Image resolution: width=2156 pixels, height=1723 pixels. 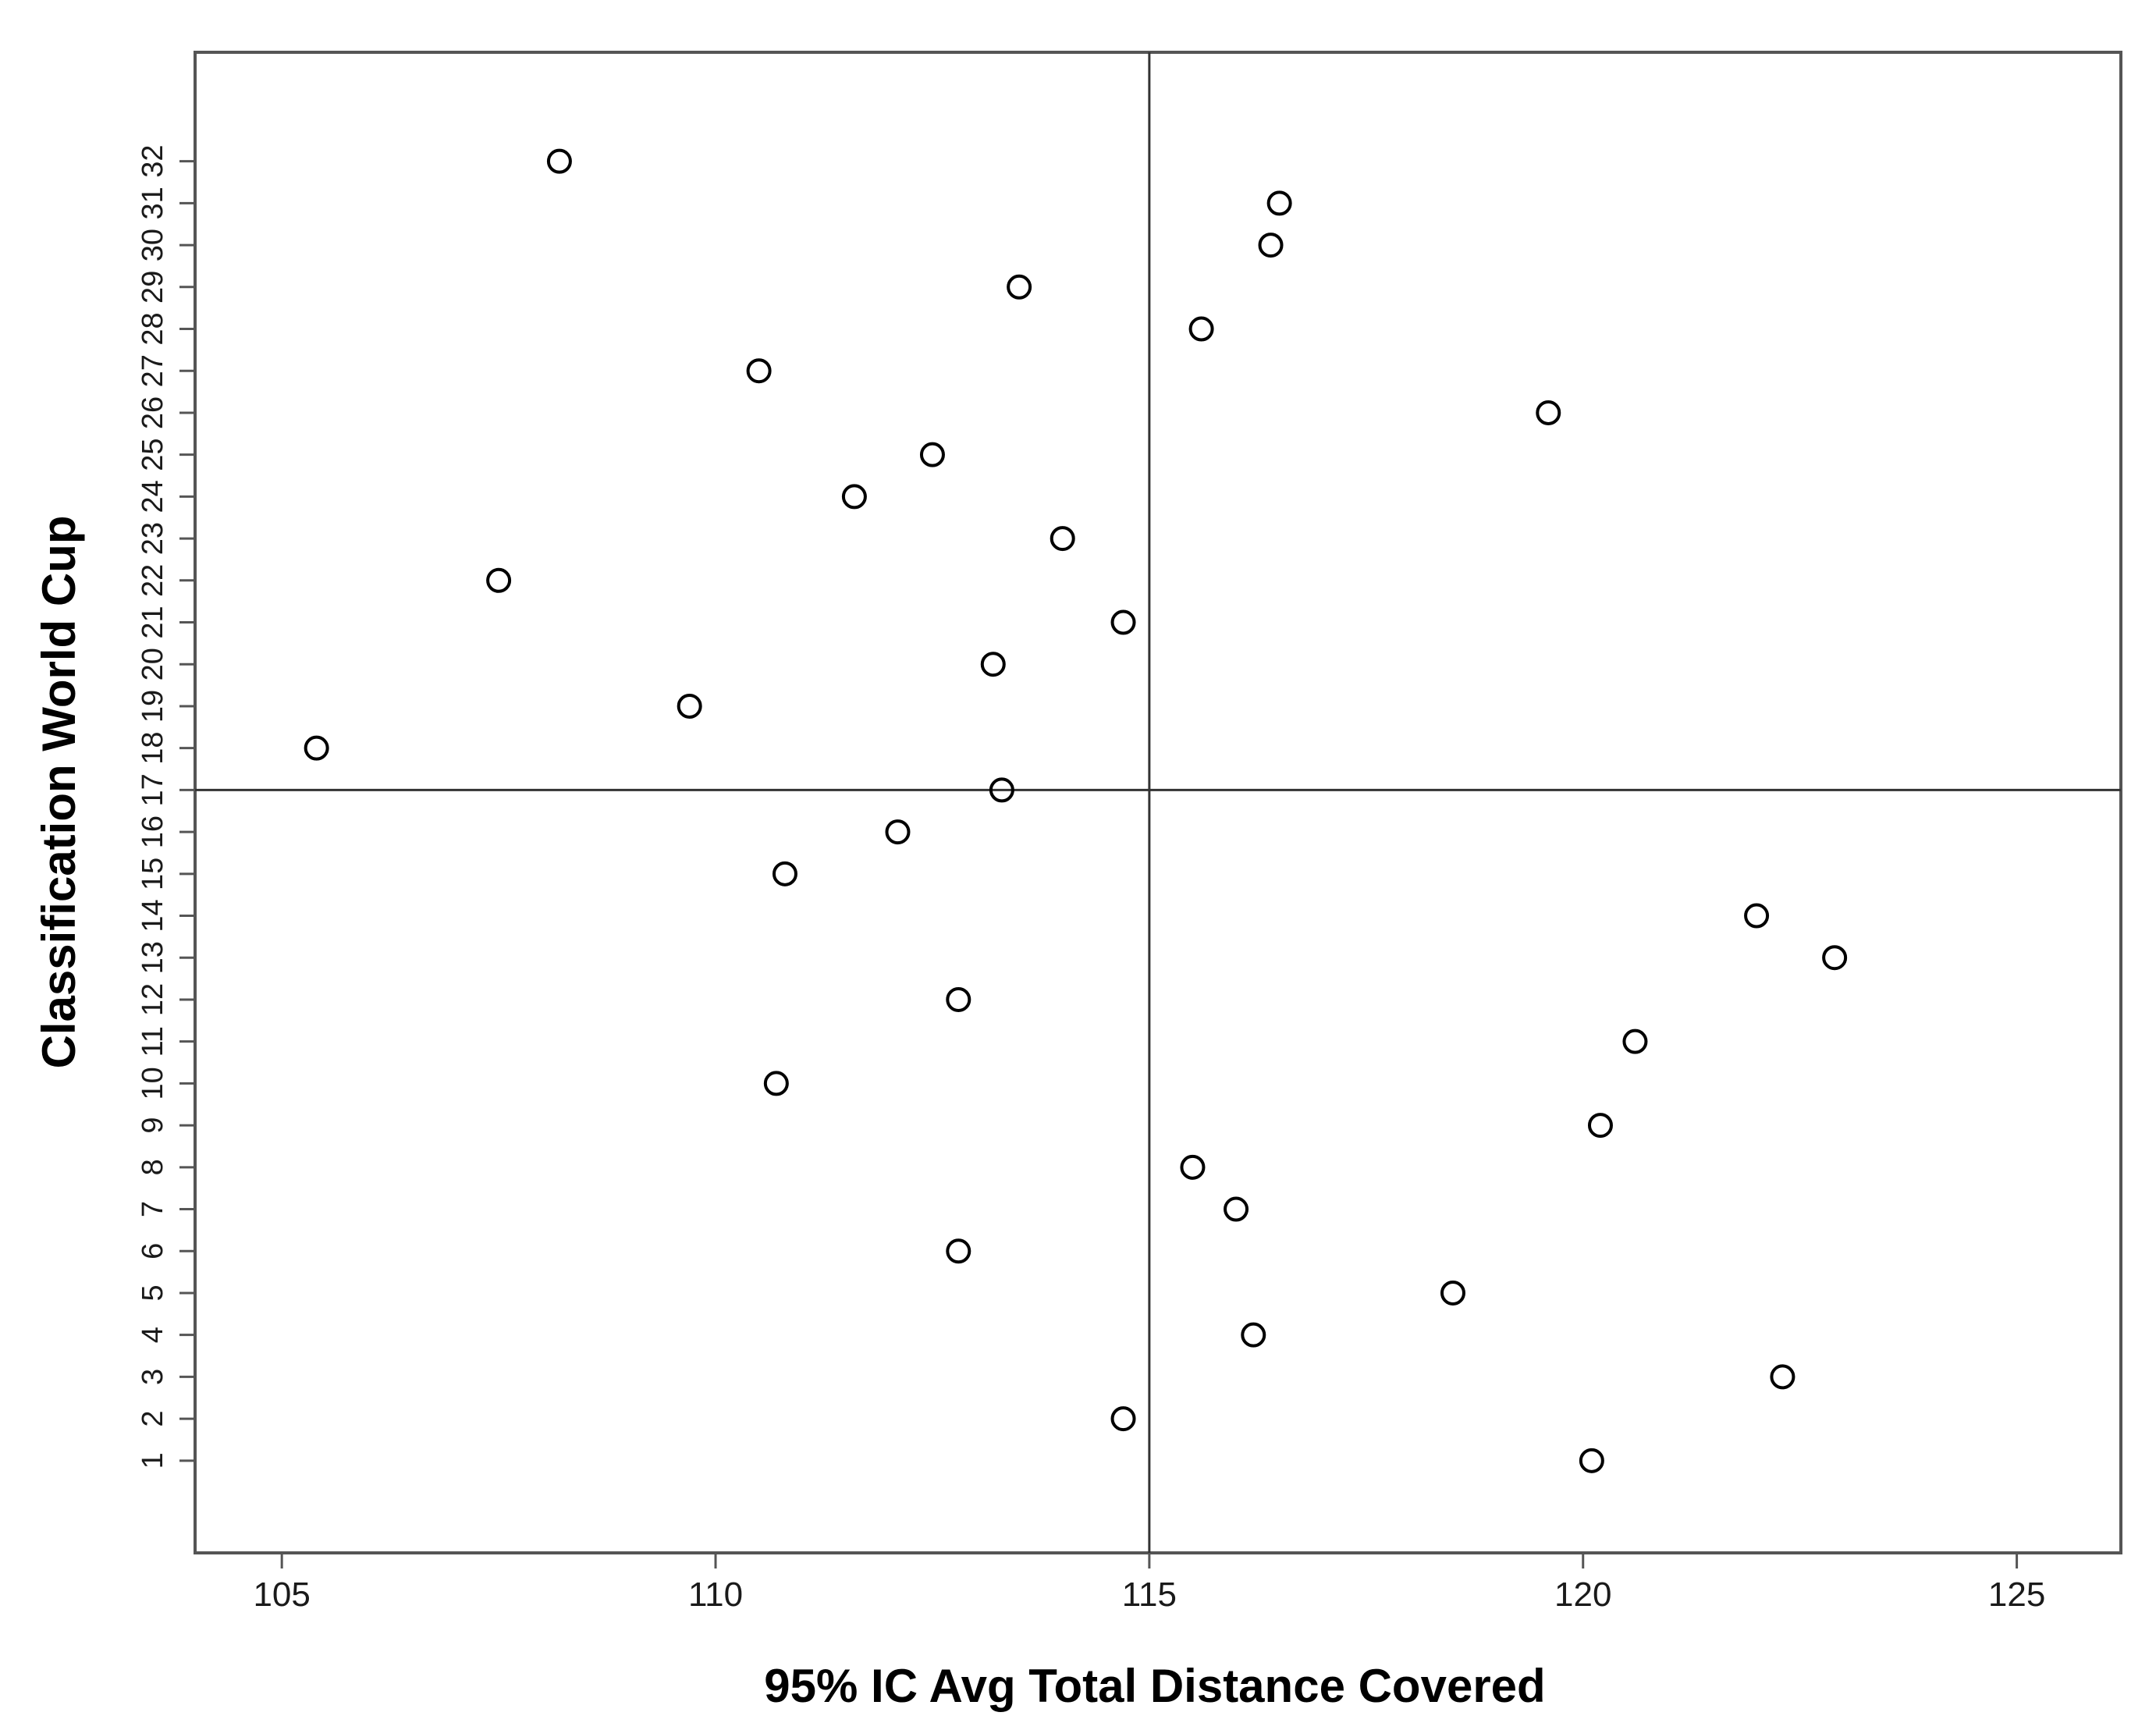 What do you see at coordinates (153, 916) in the screenshot?
I see `y-tick-label: 14` at bounding box center [153, 916].